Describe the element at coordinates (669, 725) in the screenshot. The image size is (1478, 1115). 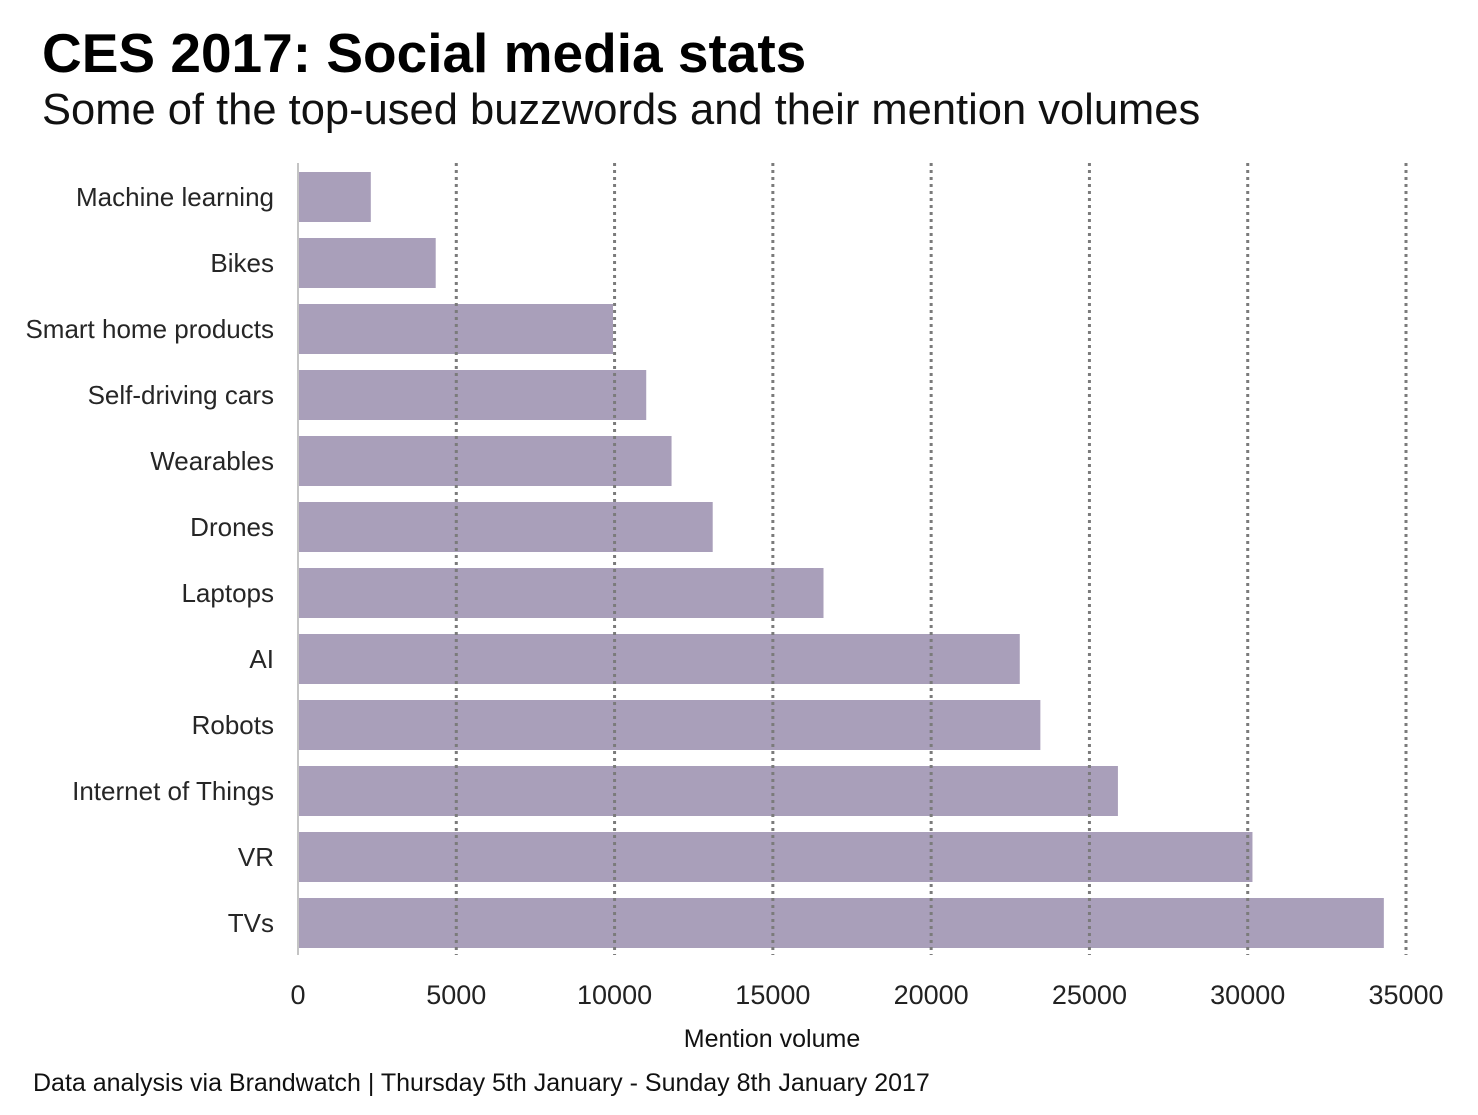
I see `bar-robots` at that location.